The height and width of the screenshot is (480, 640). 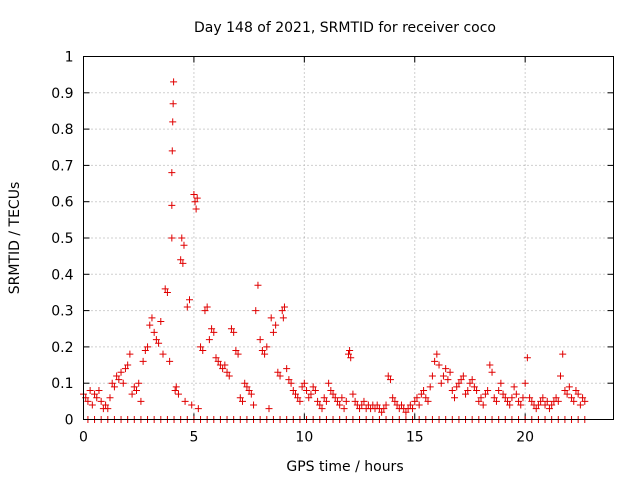 I want to click on x-axis-label: GPS time / hours, so click(x=344, y=467).